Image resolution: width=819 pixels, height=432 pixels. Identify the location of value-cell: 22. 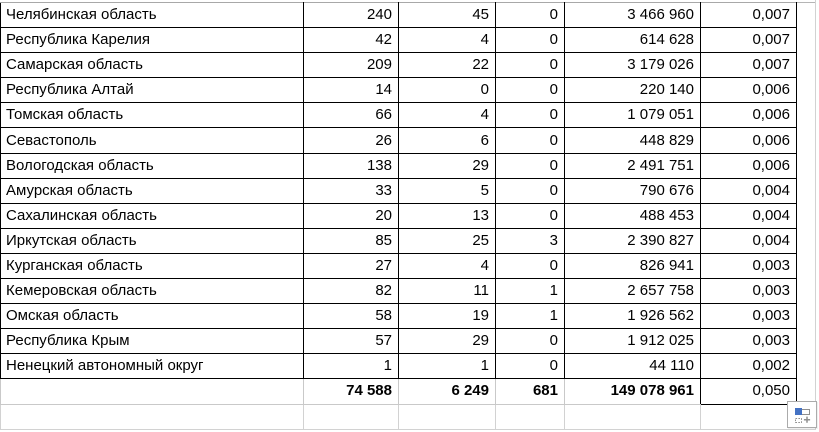
(447, 65).